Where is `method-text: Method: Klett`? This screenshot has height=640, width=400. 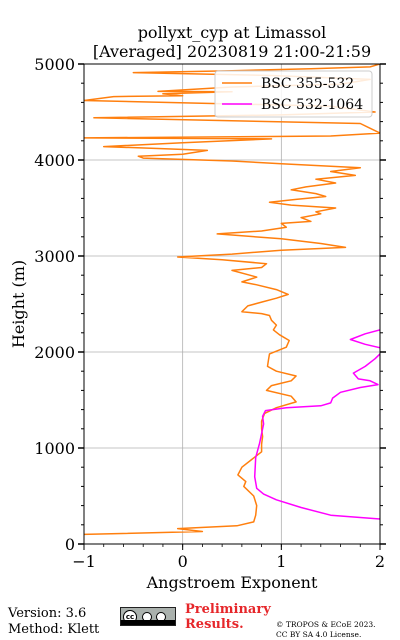
method-text: Method: Klett is located at coordinates (54, 629).